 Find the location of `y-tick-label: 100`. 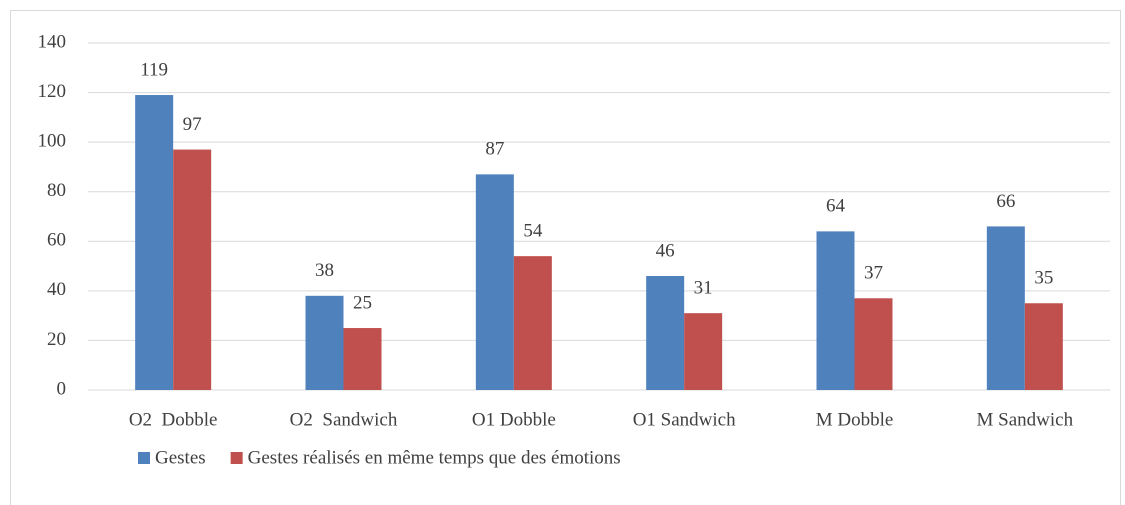

y-tick-label: 100 is located at coordinates (52, 141).